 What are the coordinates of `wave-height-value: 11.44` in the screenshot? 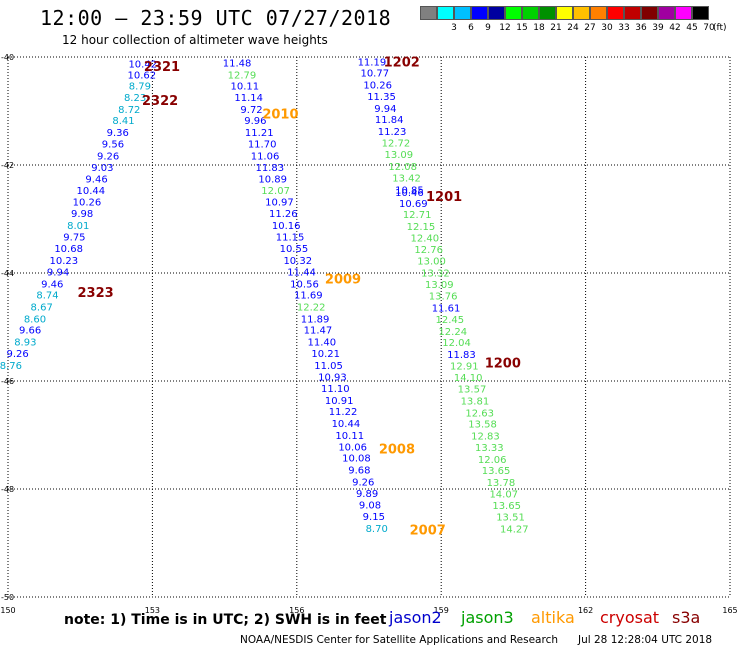 It's located at (301, 272).